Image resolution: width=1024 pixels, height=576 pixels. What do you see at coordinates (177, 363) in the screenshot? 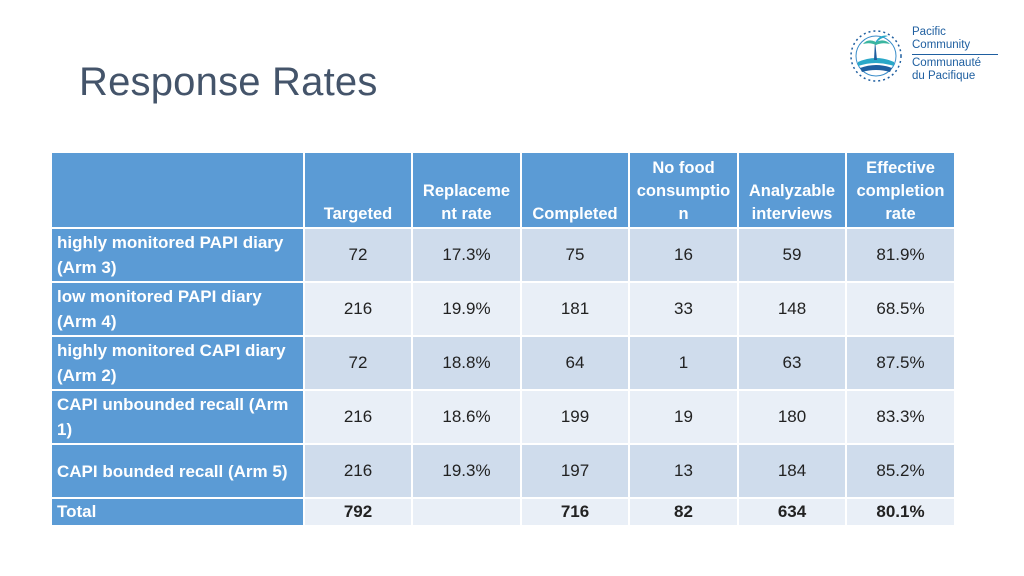
I see `row-label: highly monitored CAPI diary (Arm 2)` at bounding box center [177, 363].